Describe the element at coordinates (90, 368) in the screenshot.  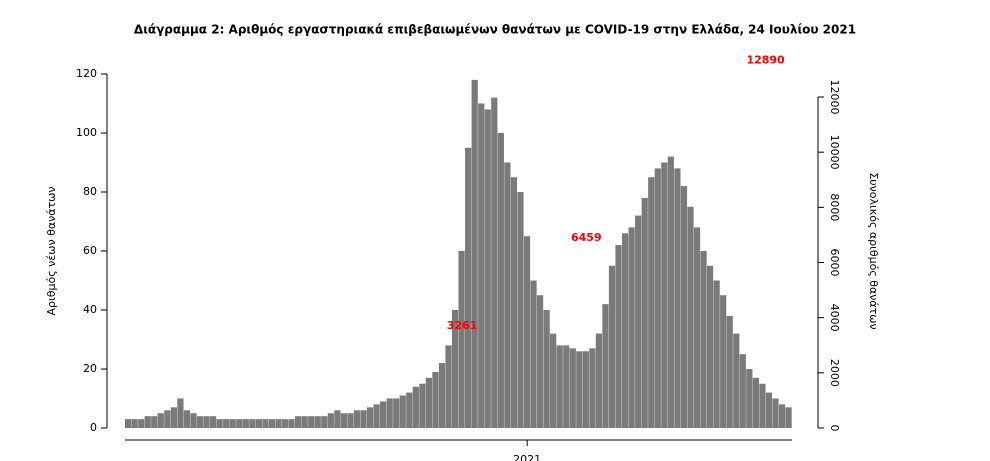
I see `y-tick-label: 20` at that location.